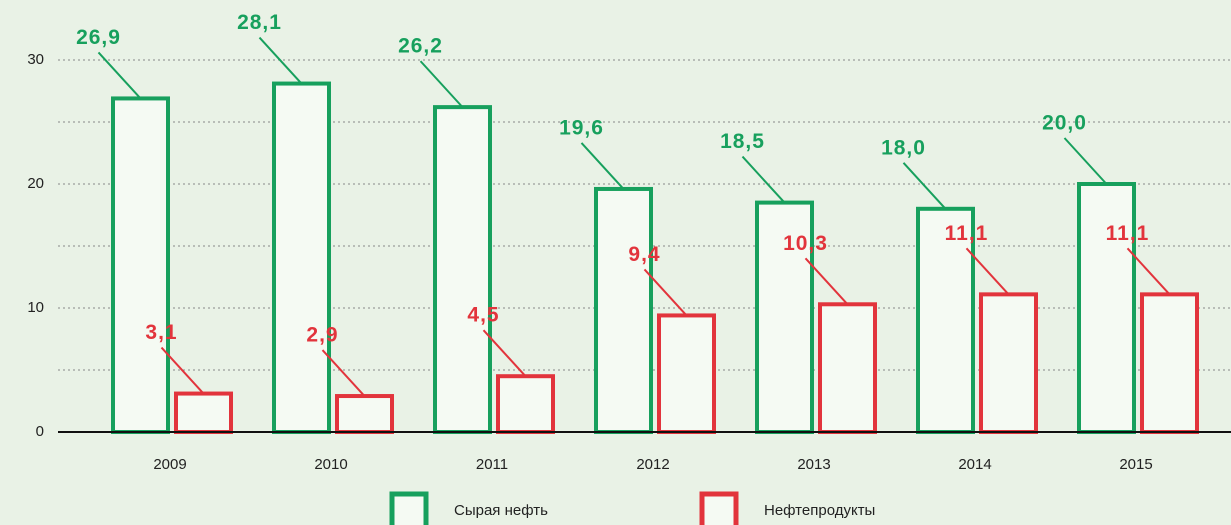 The height and width of the screenshot is (525, 1231). I want to click on x-tick-label: 2013, so click(813, 464).